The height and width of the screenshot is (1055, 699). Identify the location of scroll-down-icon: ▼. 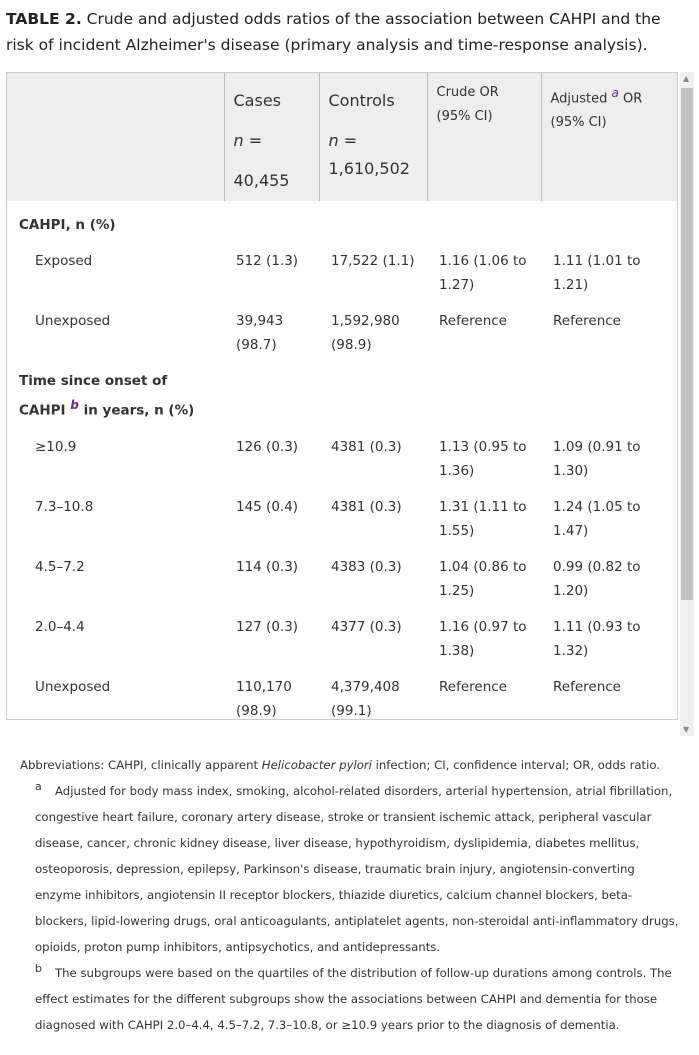
(686, 729).